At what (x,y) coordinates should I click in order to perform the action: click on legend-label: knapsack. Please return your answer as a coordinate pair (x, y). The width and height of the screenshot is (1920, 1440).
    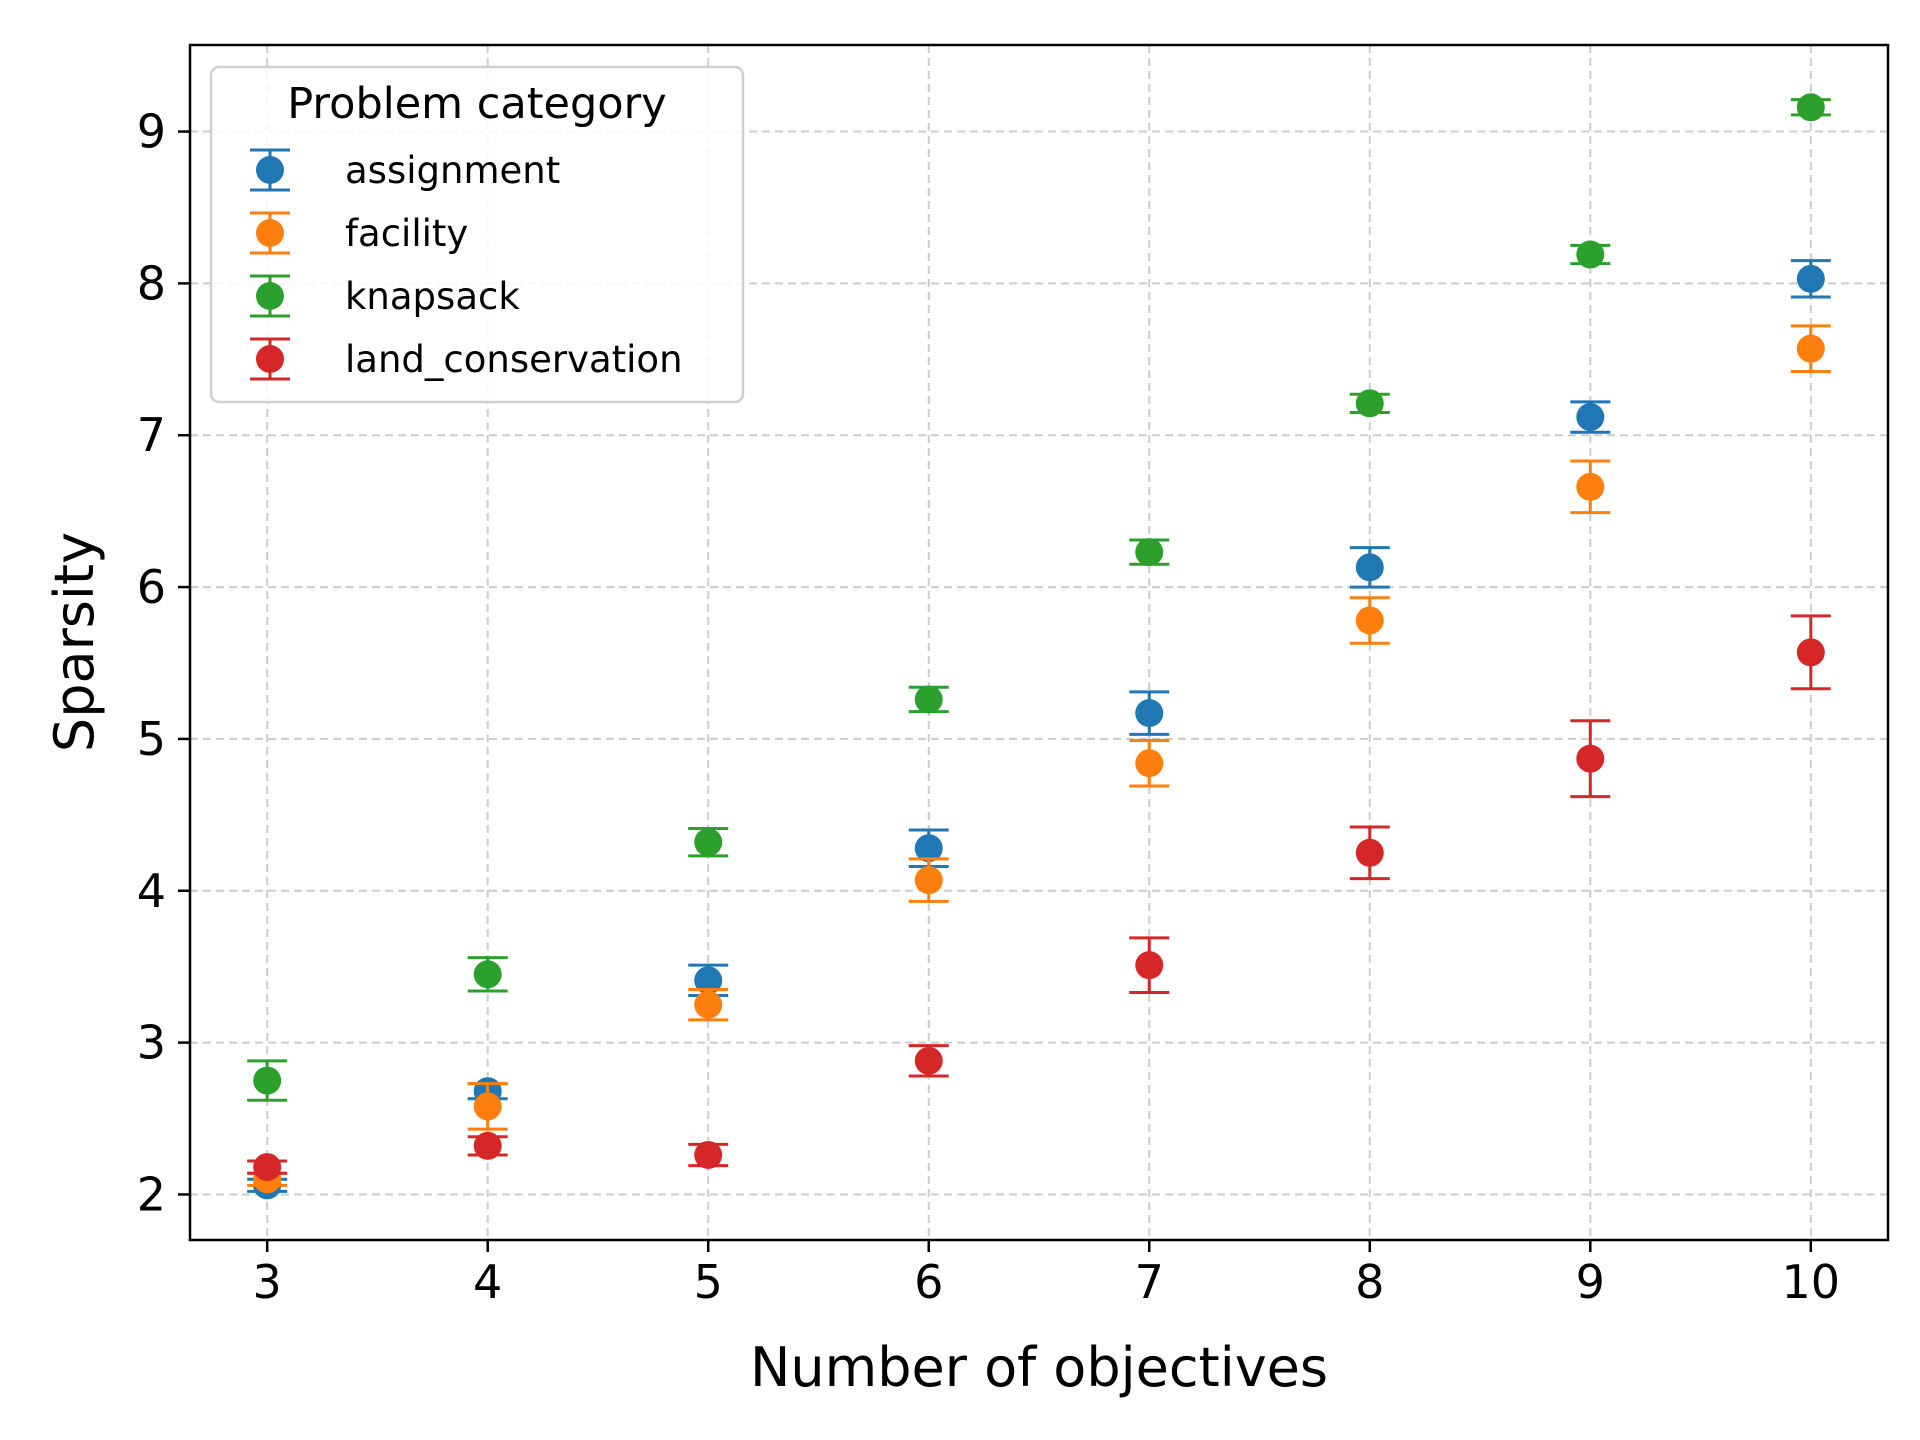
    Looking at the image, I should click on (432, 296).